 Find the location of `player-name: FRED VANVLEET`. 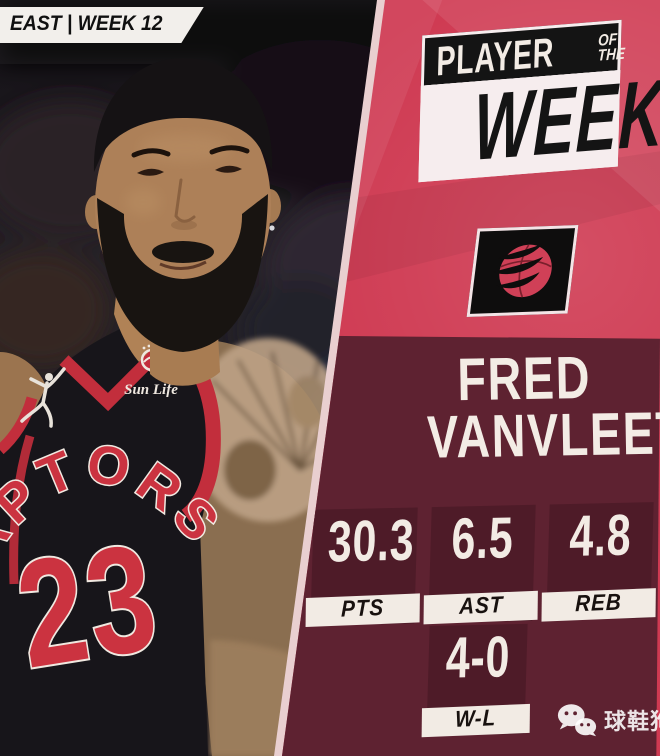

player-name: FRED VANVLEET is located at coordinates (524, 407).